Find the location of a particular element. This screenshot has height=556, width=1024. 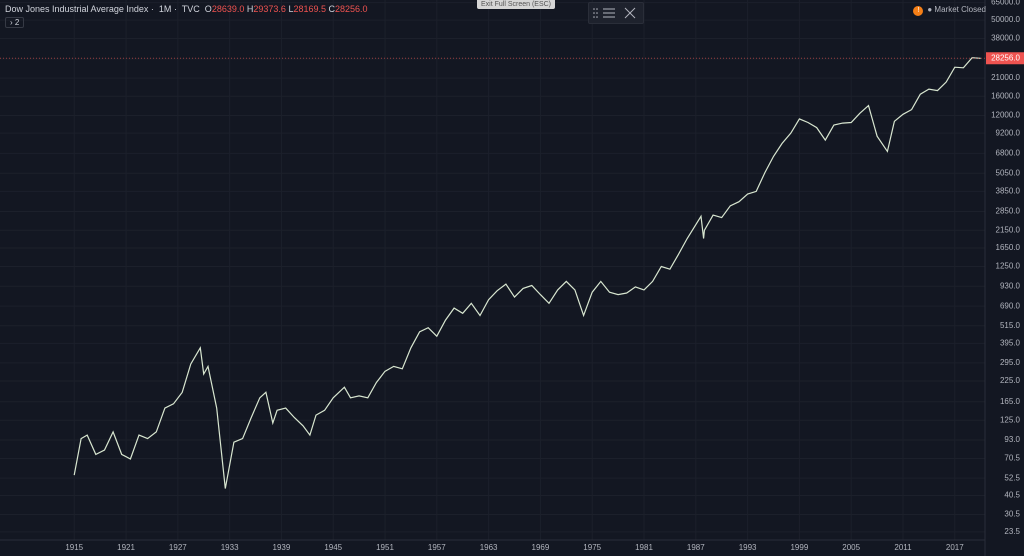

y-tick-label: 515.0 is located at coordinates (1010, 325).